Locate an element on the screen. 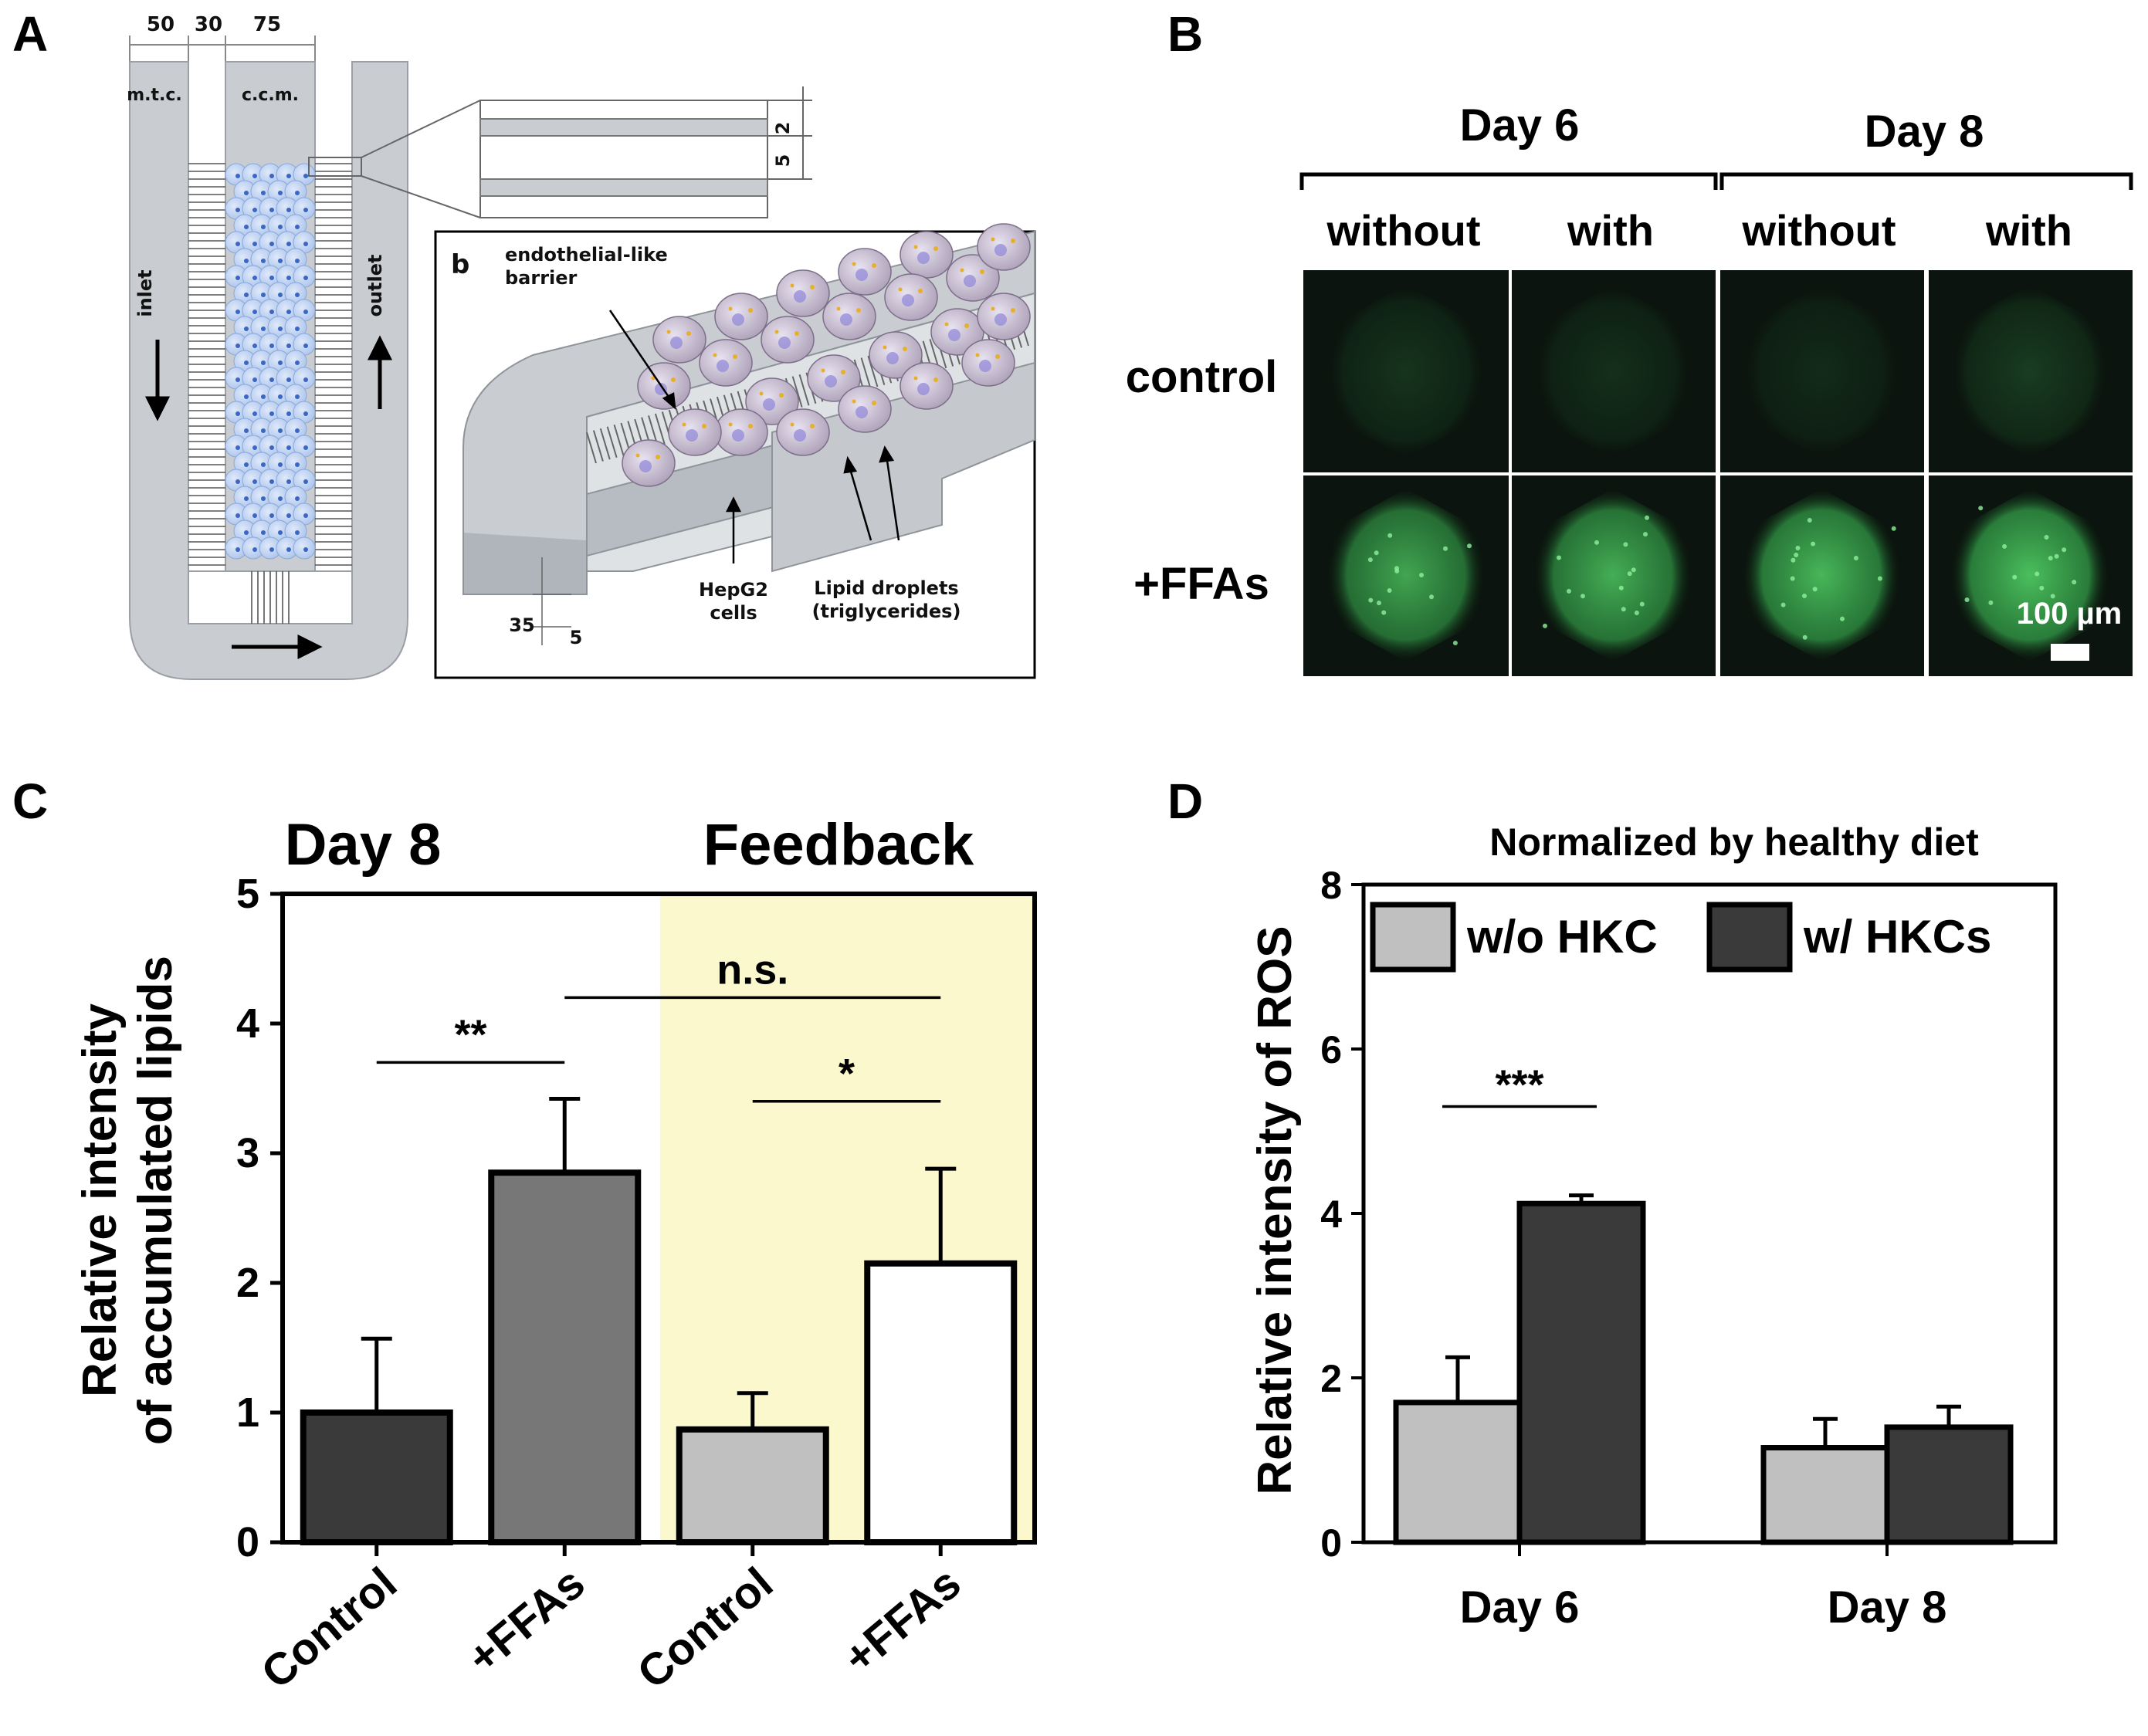 This screenshot has height=1736, width=2148. day8-bracket is located at coordinates (1926, 181).